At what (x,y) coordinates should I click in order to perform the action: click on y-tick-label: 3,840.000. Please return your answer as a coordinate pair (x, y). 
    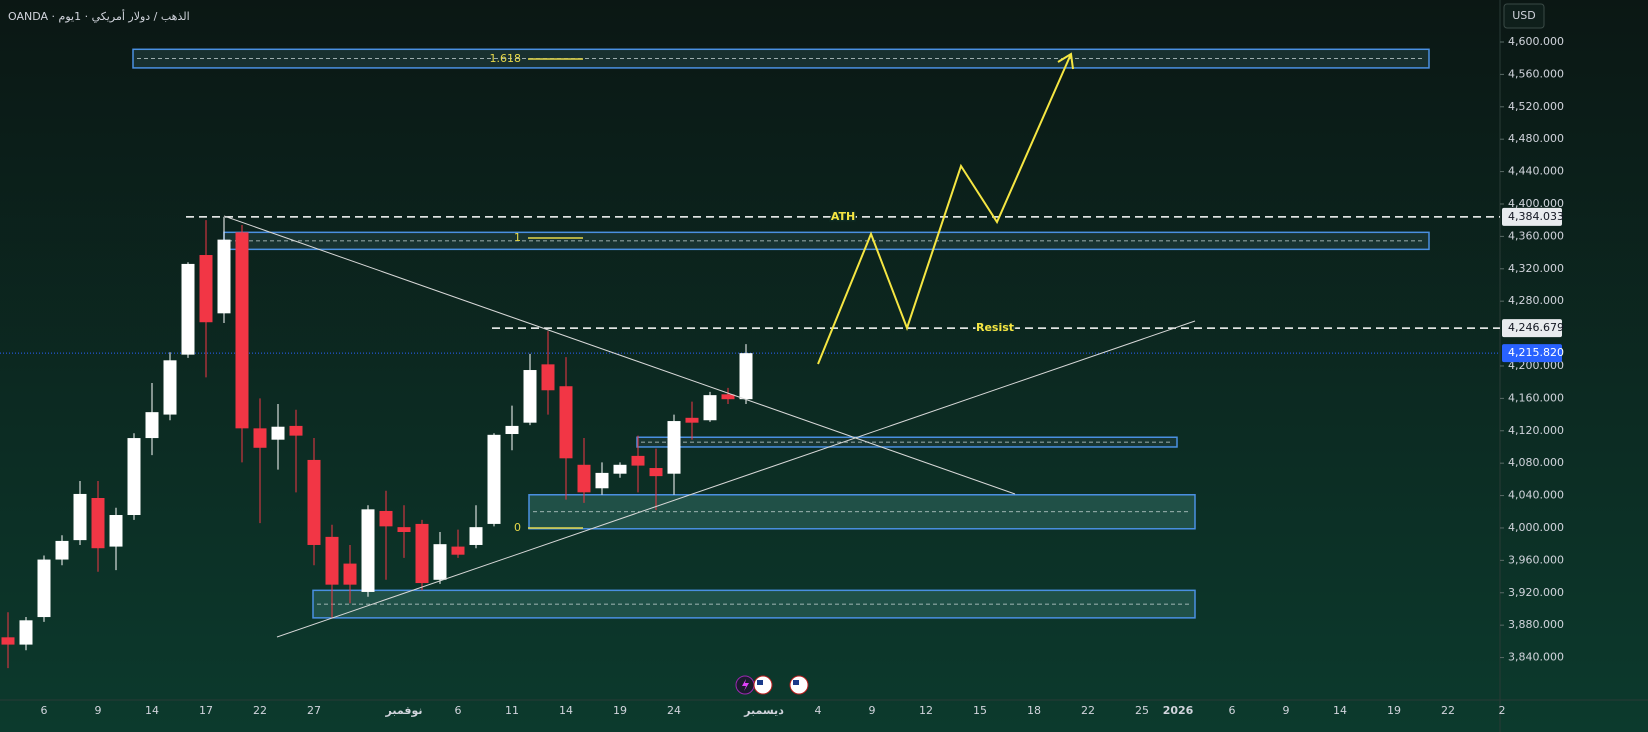
    Looking at the image, I should click on (1536, 657).